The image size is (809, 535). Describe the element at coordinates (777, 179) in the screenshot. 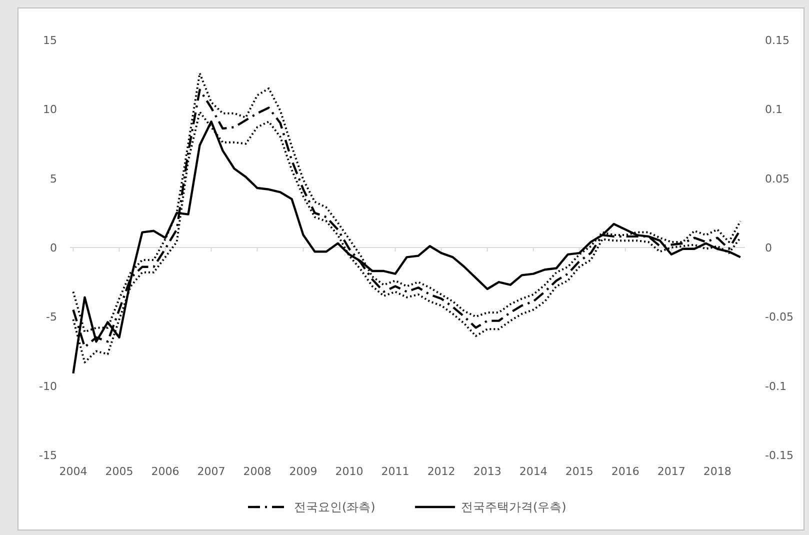

I see `y2-tick-label: 0.05` at that location.